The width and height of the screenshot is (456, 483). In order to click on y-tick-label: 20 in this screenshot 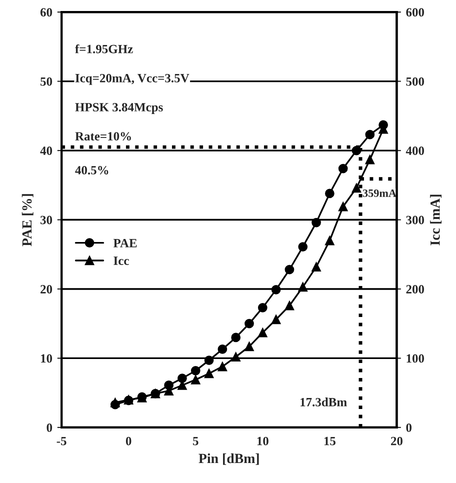, I will do `click(46, 289)`.